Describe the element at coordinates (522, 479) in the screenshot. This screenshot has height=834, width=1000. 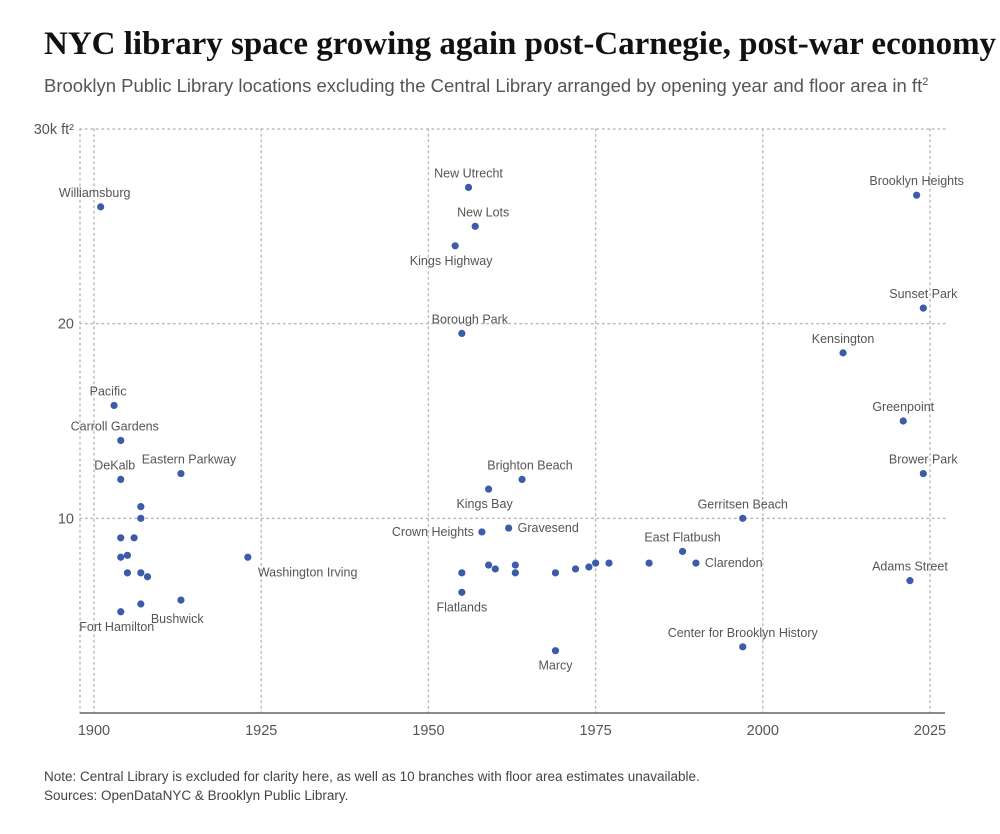
I see `point-brighton-beach` at that location.